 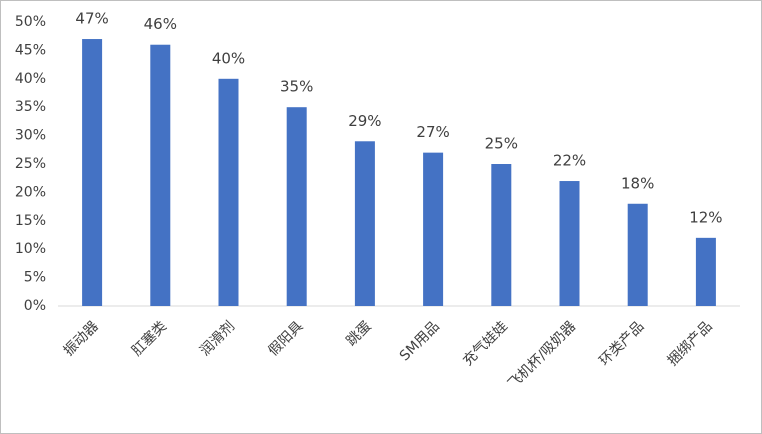 I want to click on y-tick-label: 25%, so click(x=30, y=164).